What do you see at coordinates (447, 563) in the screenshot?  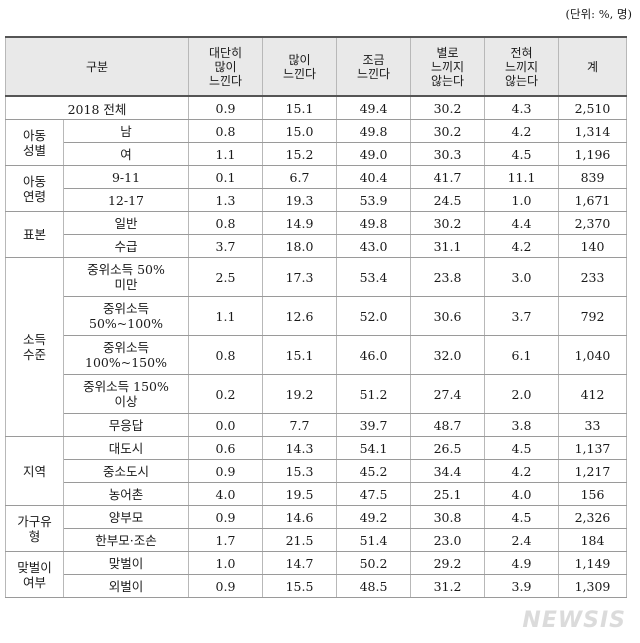 I see `cell-value: 29.2` at bounding box center [447, 563].